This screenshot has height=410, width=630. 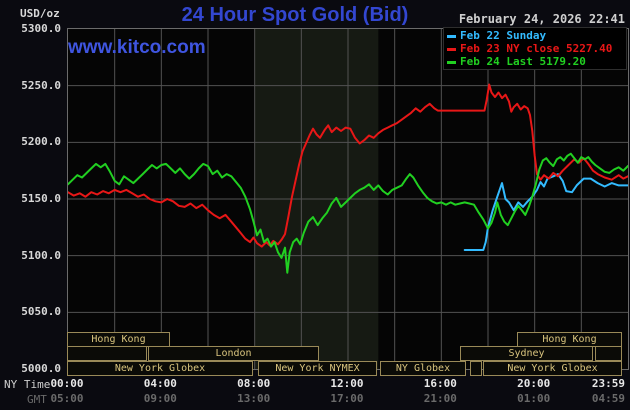 I want to click on cyan-line-swatch-icon, so click(x=451, y=36).